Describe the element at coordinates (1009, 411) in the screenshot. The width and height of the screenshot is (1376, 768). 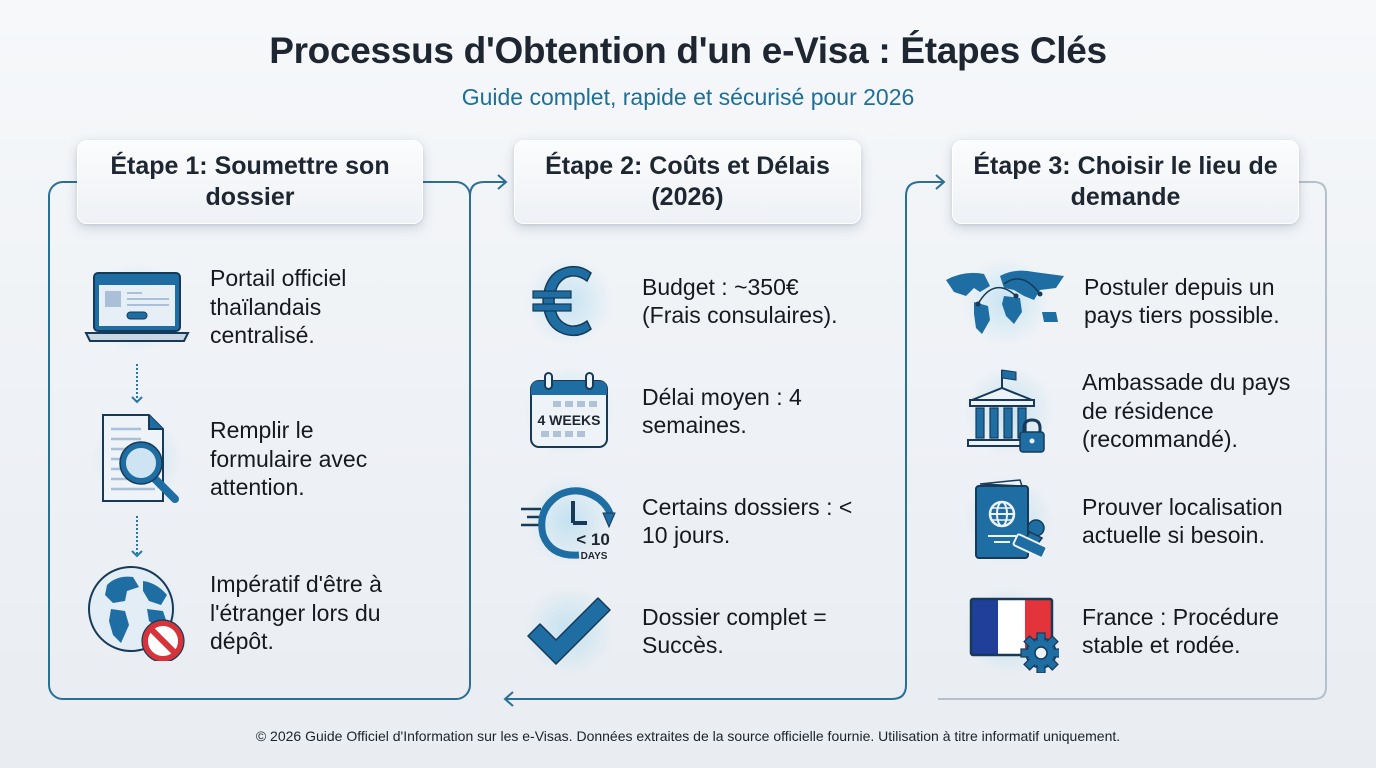
I see `embassy-lock-icon` at that location.